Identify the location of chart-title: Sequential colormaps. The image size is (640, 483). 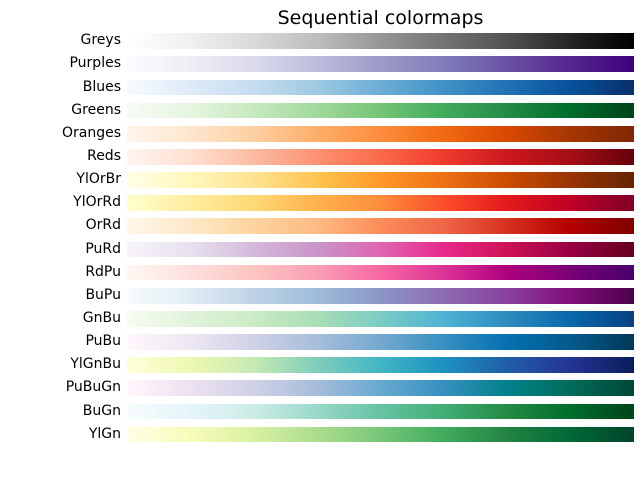
(380, 18).